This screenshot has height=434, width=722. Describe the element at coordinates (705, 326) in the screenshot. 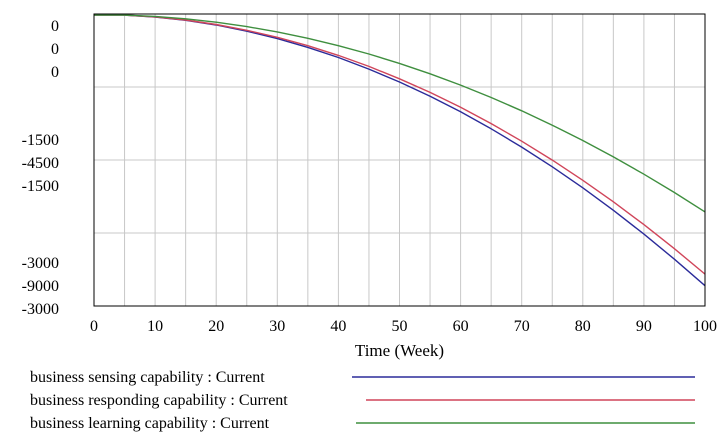

I see `x-tick-label: 100` at that location.